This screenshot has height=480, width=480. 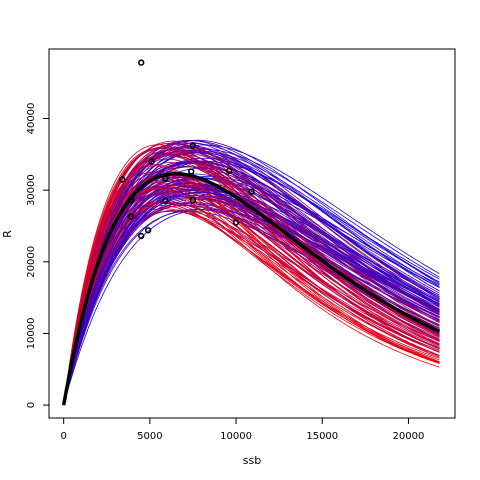 I want to click on y-tick-label: 30000, so click(x=31, y=190).